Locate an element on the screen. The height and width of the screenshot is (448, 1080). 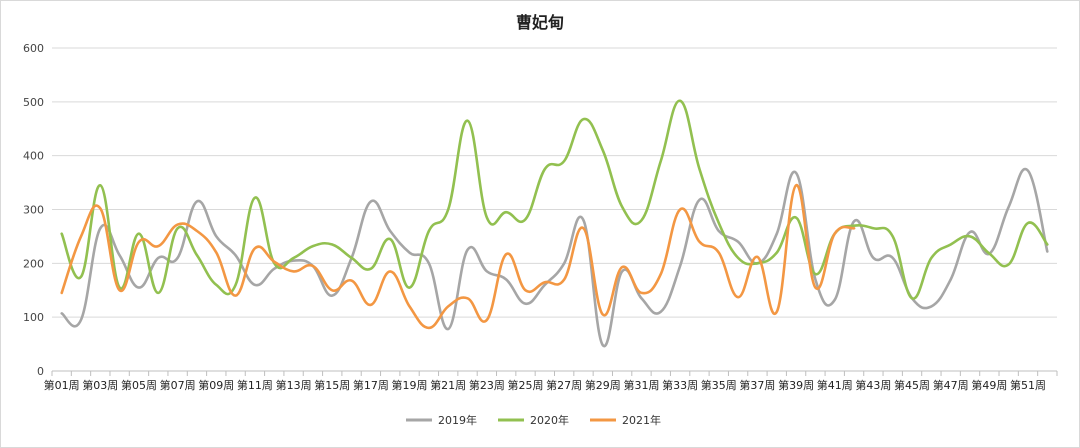
y-tick-label: 200 is located at coordinates (33, 263).